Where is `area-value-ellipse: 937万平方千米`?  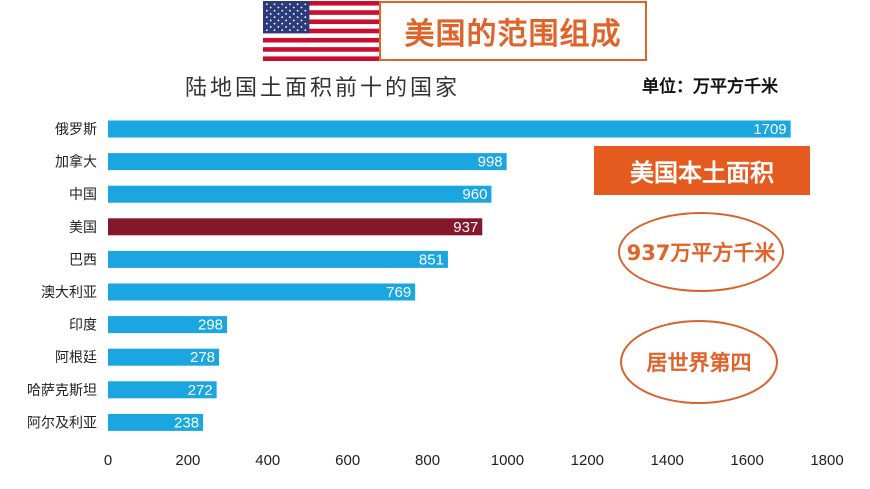
area-value-ellipse: 937万平方千米 is located at coordinates (701, 252).